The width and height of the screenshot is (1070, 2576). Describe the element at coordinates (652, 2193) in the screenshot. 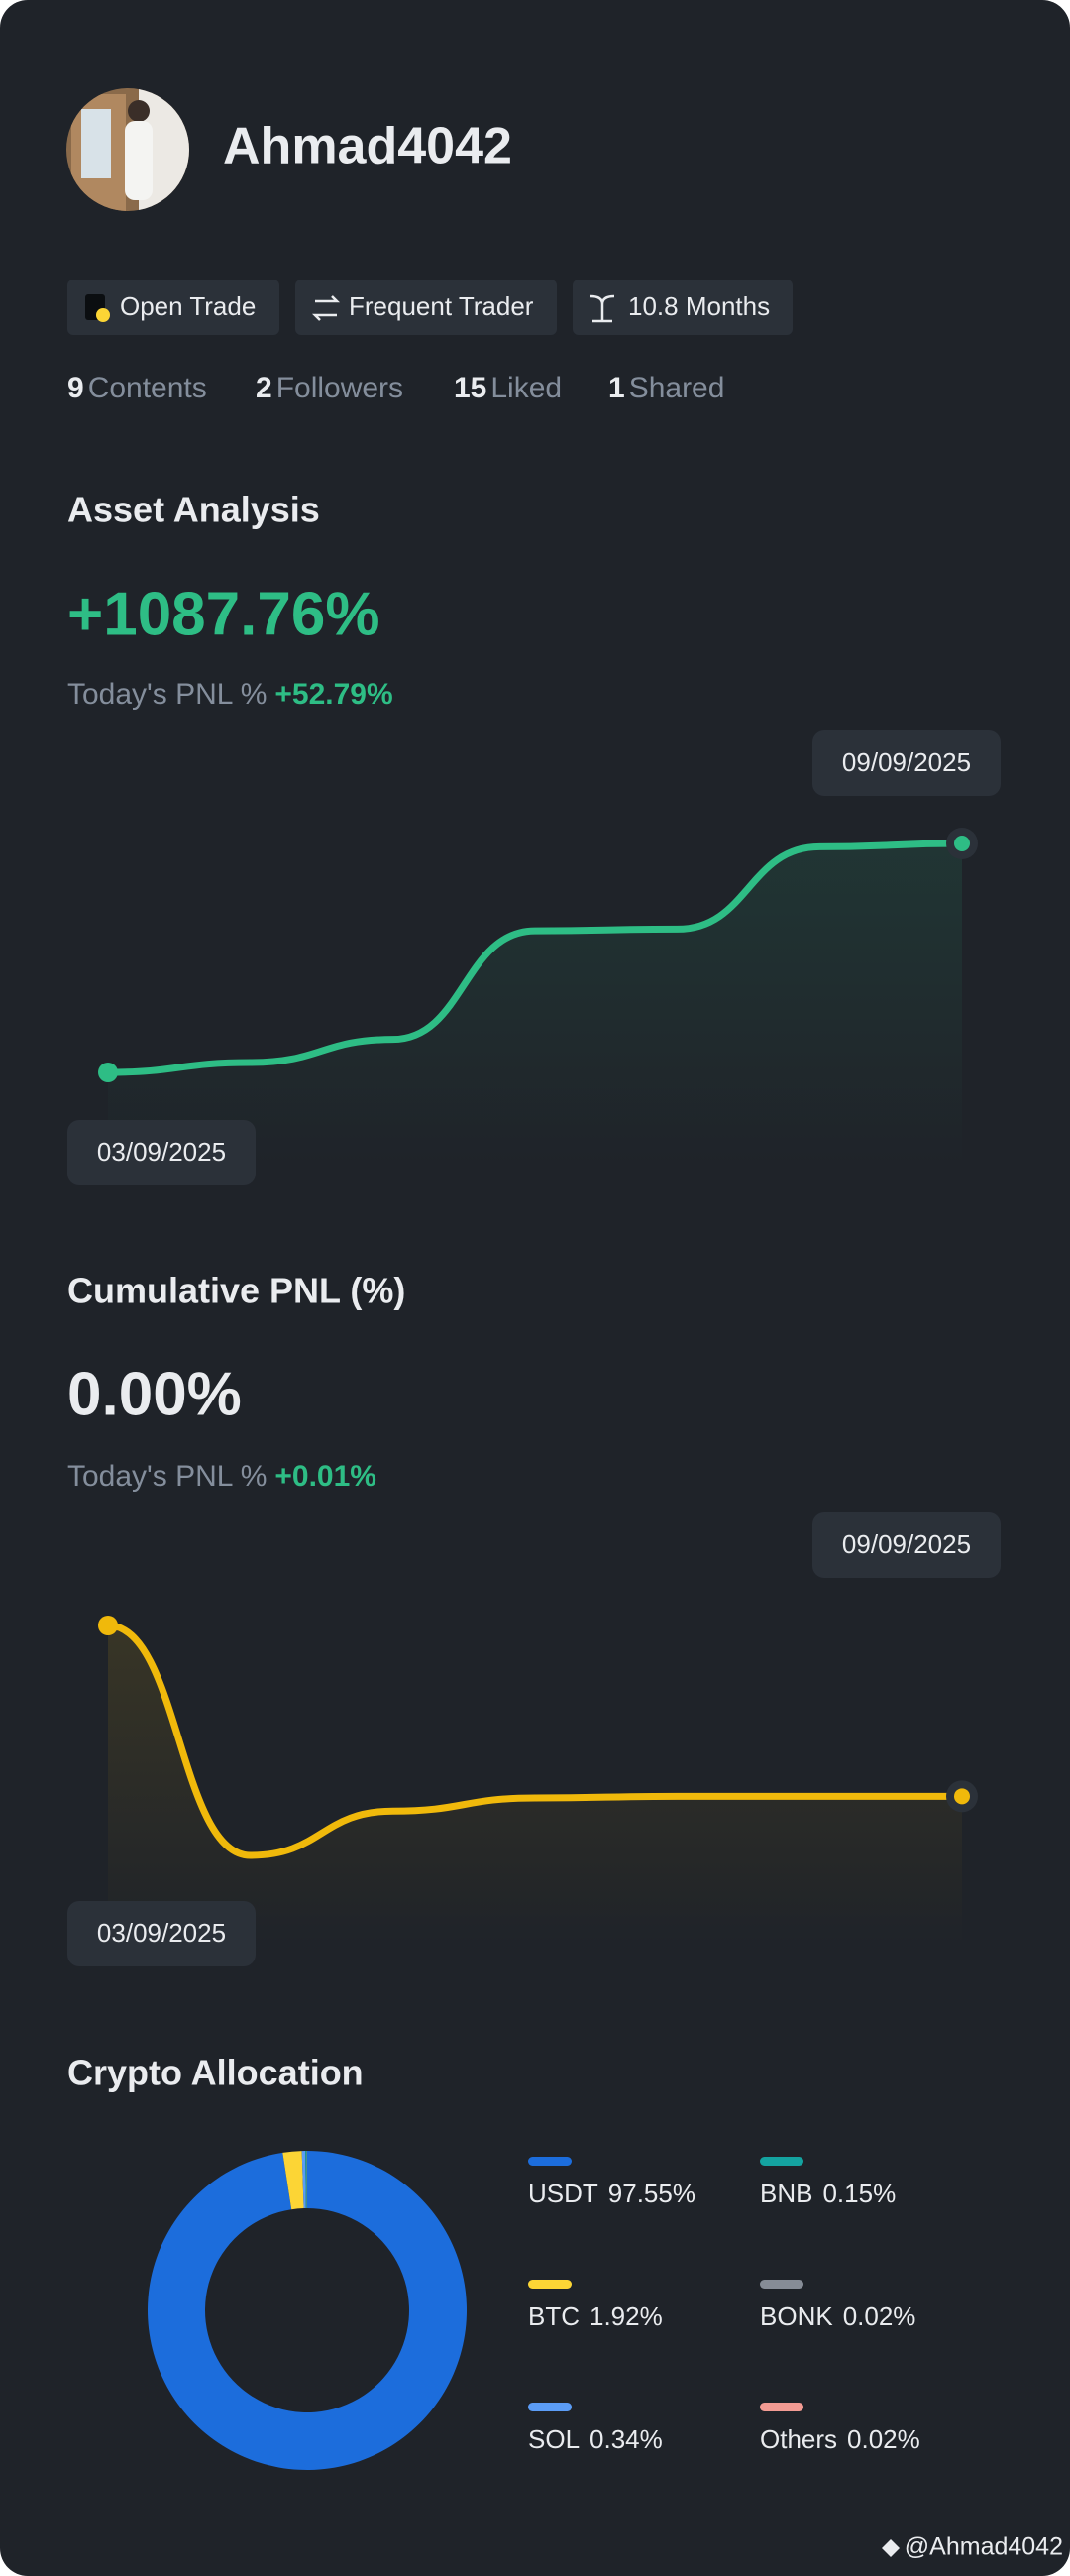

I see `legend-value: 97.55%` at that location.